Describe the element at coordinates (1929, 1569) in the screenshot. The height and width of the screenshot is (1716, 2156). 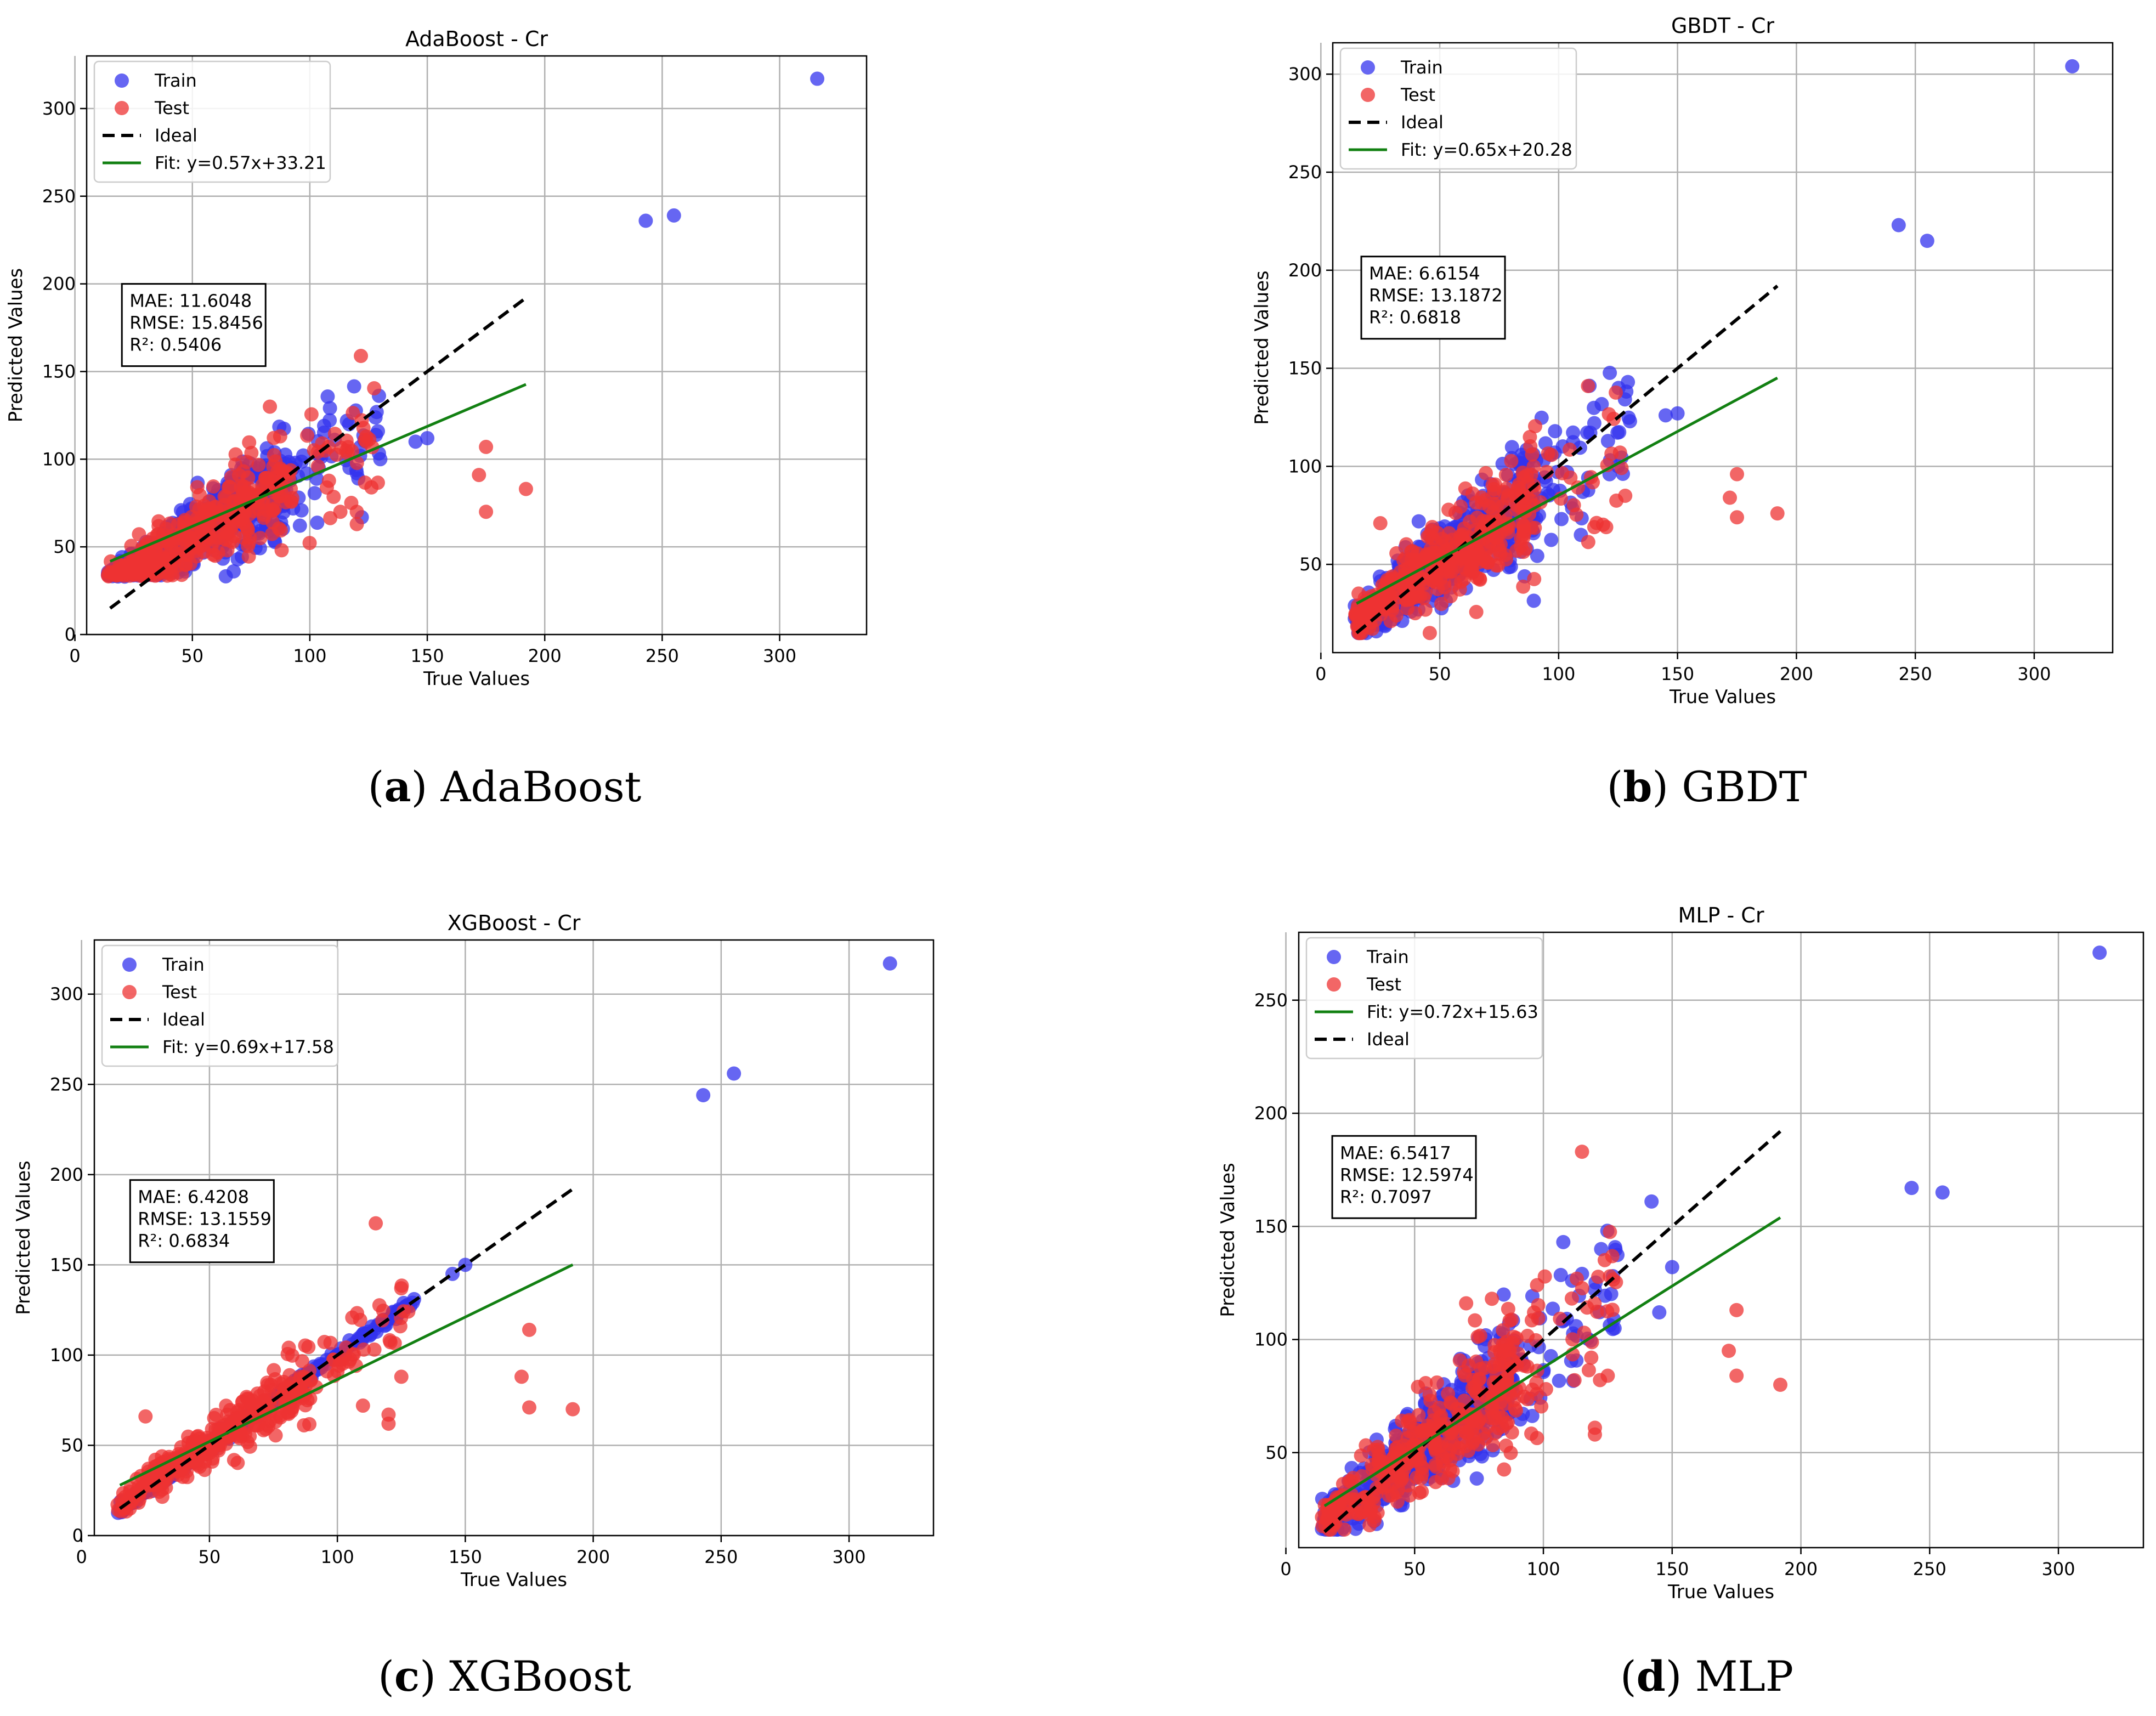
I see `x-tick-label: 250` at that location.